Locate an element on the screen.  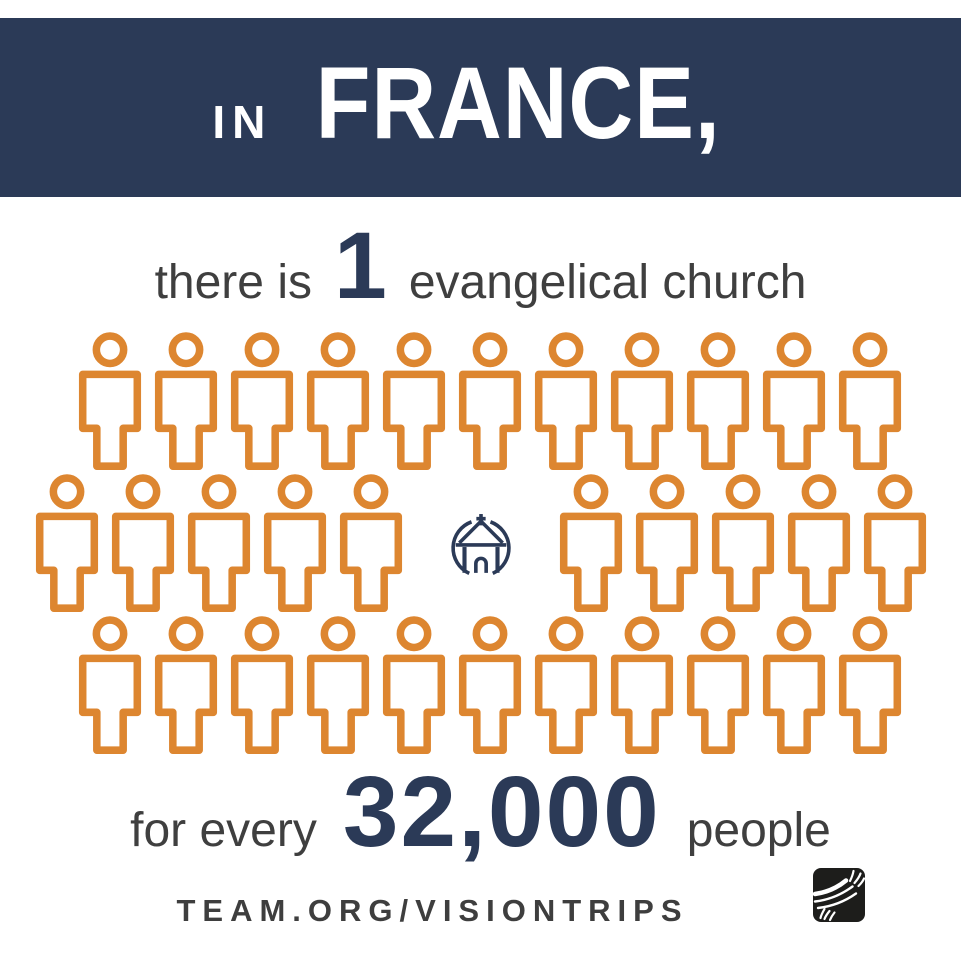
statement-bottom-before: for every is located at coordinates (223, 830).